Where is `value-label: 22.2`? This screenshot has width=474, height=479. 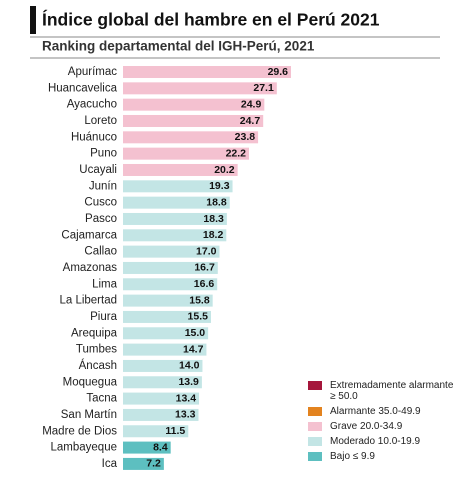
value-label: 22.2 is located at coordinates (236, 153).